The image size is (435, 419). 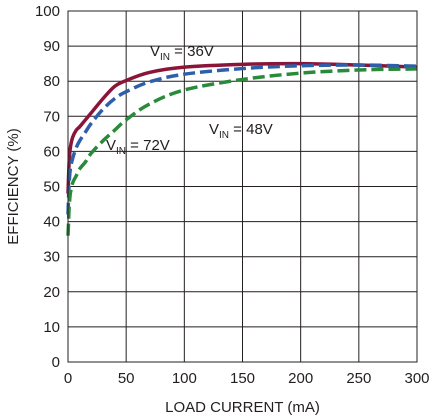 I want to click on x-tick-label: 200, so click(x=300, y=378).